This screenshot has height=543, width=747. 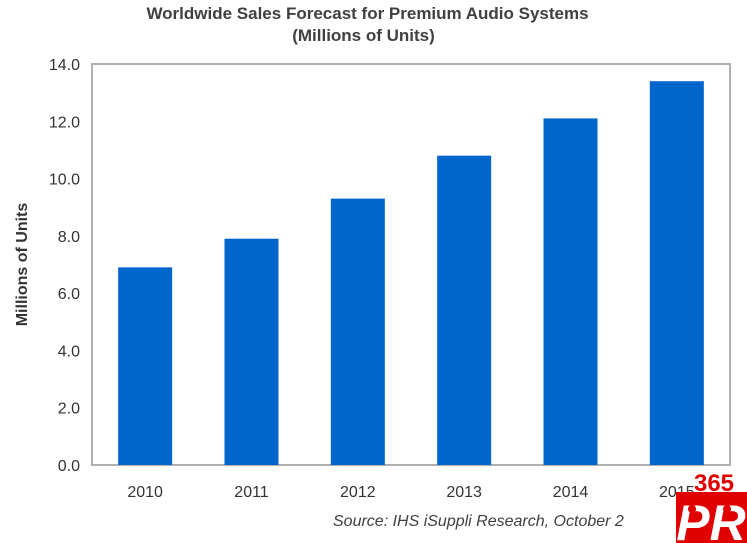 What do you see at coordinates (69, 237) in the screenshot?
I see `y-tick-label: 8.0` at bounding box center [69, 237].